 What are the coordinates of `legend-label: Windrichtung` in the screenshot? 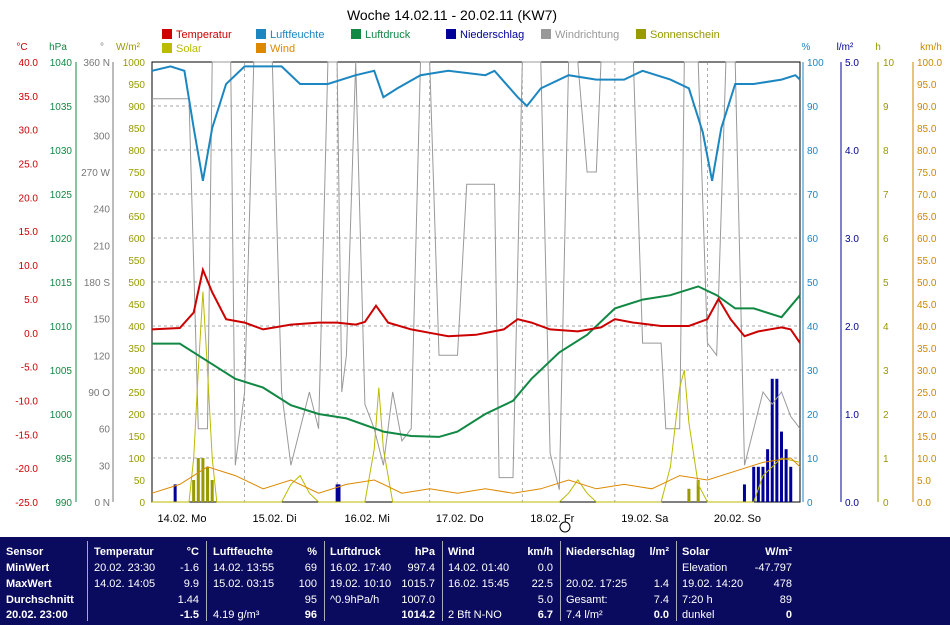 It's located at (587, 35).